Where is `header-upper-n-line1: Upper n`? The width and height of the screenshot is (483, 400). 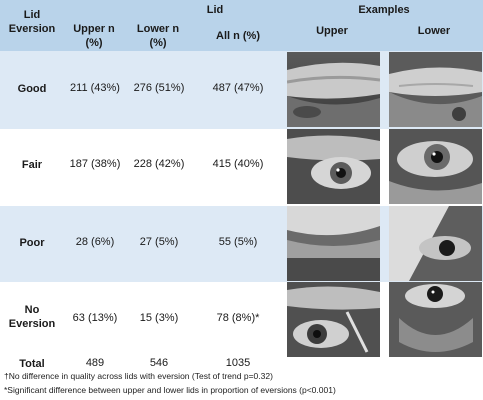
header-upper-n-line1: Upper n is located at coordinates (94, 29).